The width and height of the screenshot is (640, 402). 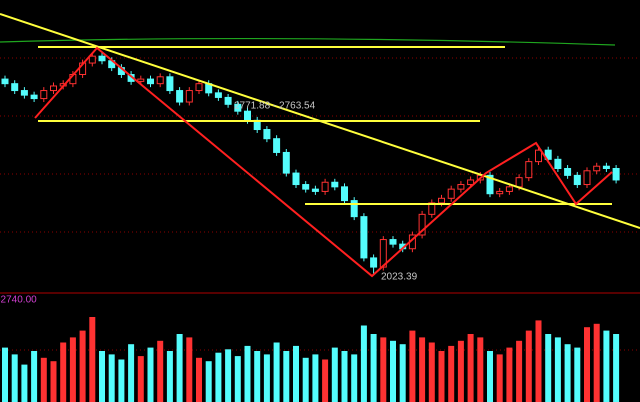 What do you see at coordinates (18, 300) in the screenshot?
I see `volume-label: 52740.00` at bounding box center [18, 300].